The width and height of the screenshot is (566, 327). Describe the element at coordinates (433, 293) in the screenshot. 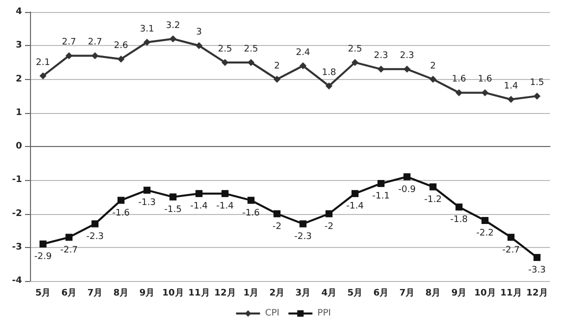

I see `x-tick-label: 8月` at that location.